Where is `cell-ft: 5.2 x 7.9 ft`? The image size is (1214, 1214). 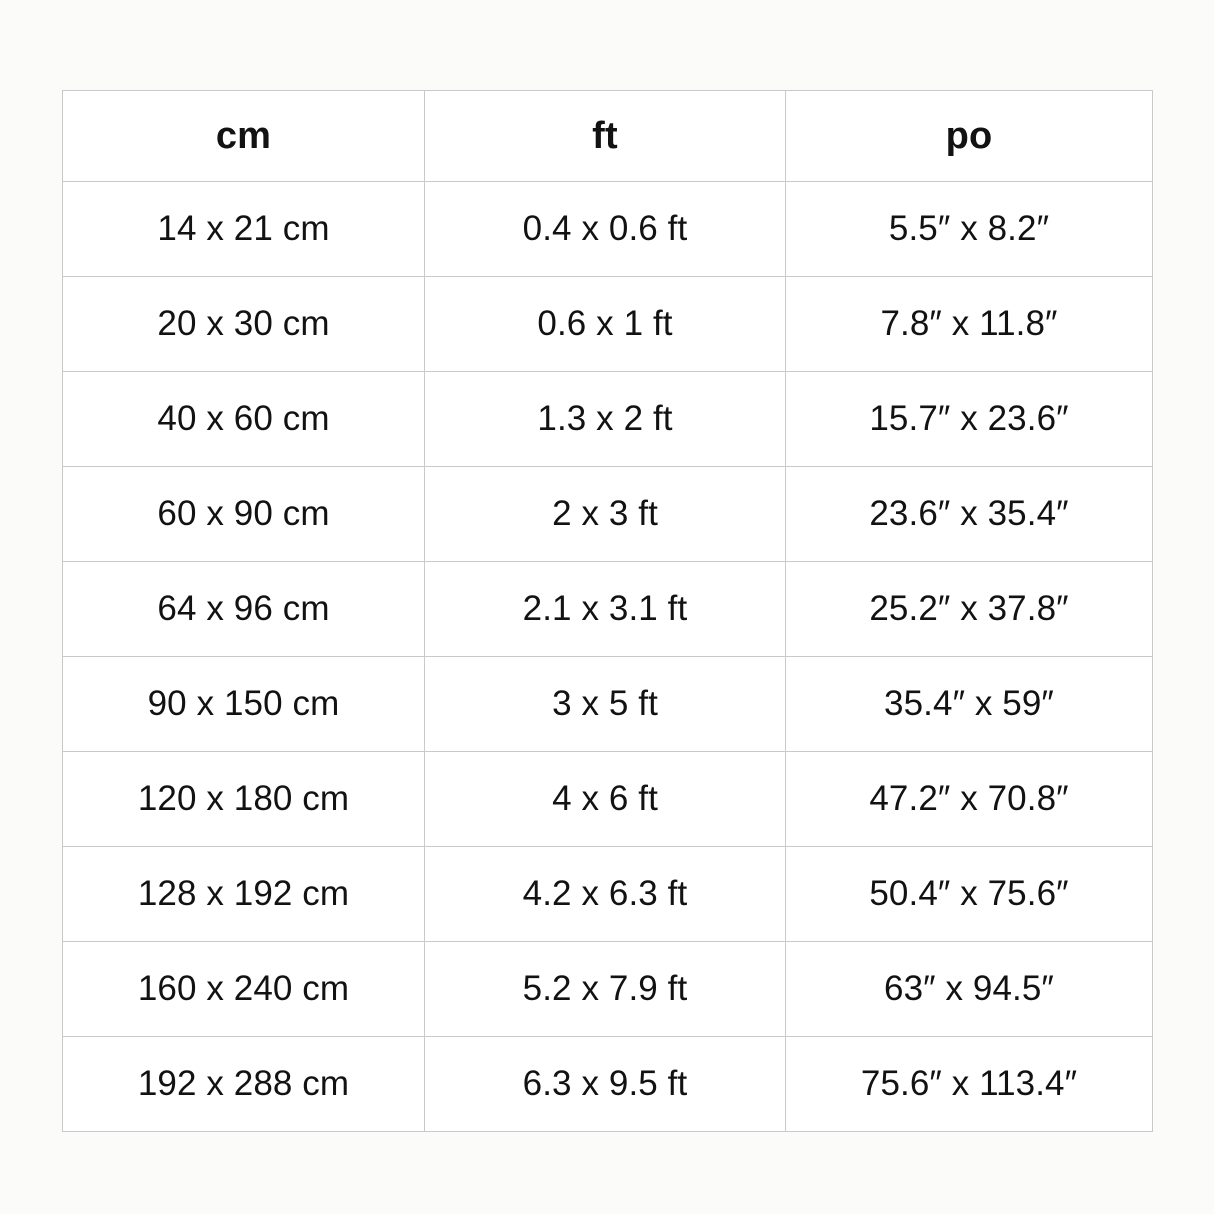
cell-ft: 5.2 x 7.9 ft is located at coordinates (605, 989).